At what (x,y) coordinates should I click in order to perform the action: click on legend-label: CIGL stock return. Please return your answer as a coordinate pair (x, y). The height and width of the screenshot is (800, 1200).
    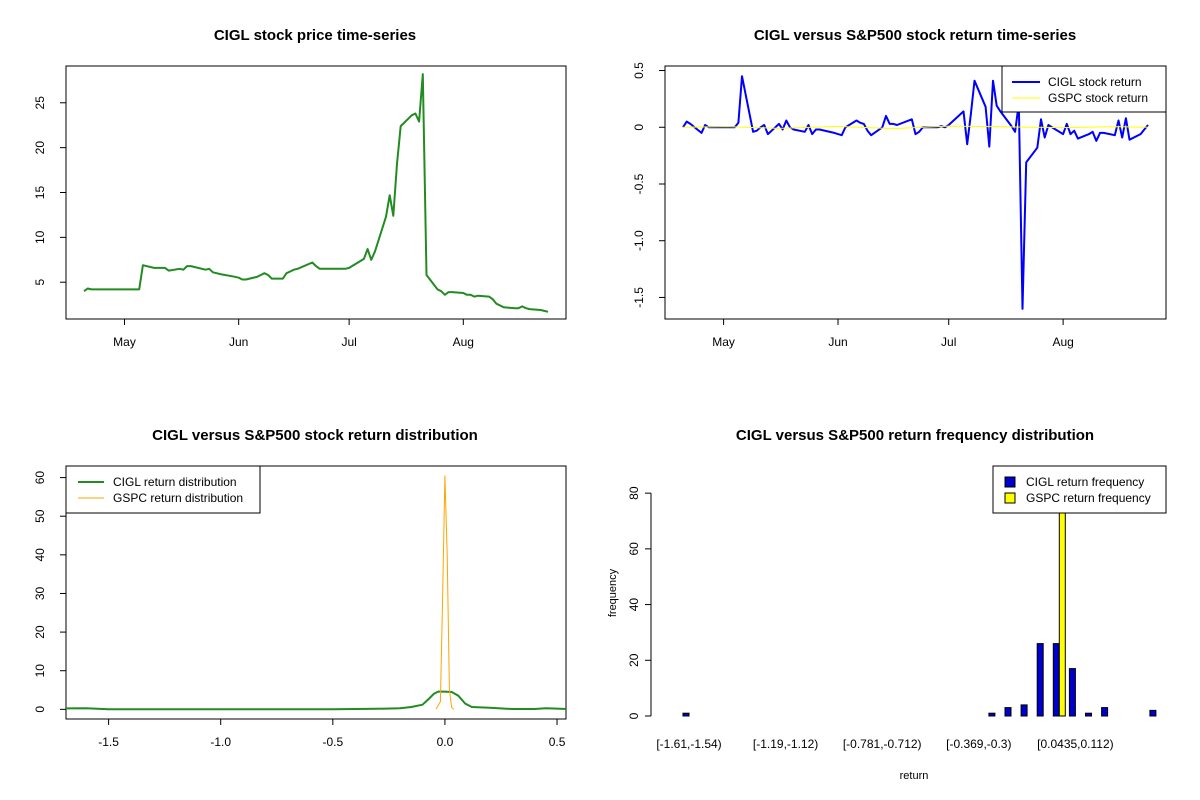
    Looking at the image, I should click on (1095, 82).